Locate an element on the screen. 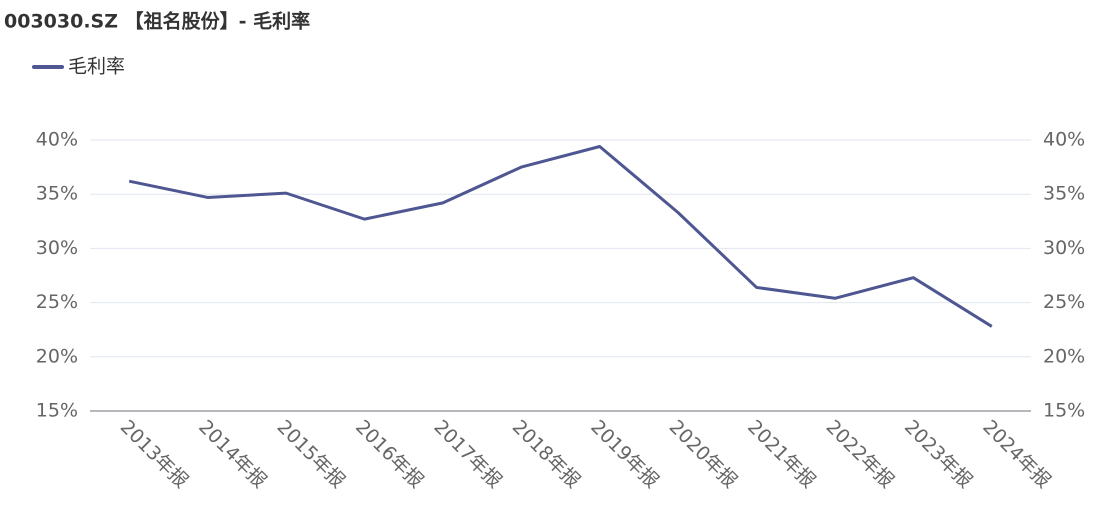  y-tick-label: 15% is located at coordinates (57, 411).